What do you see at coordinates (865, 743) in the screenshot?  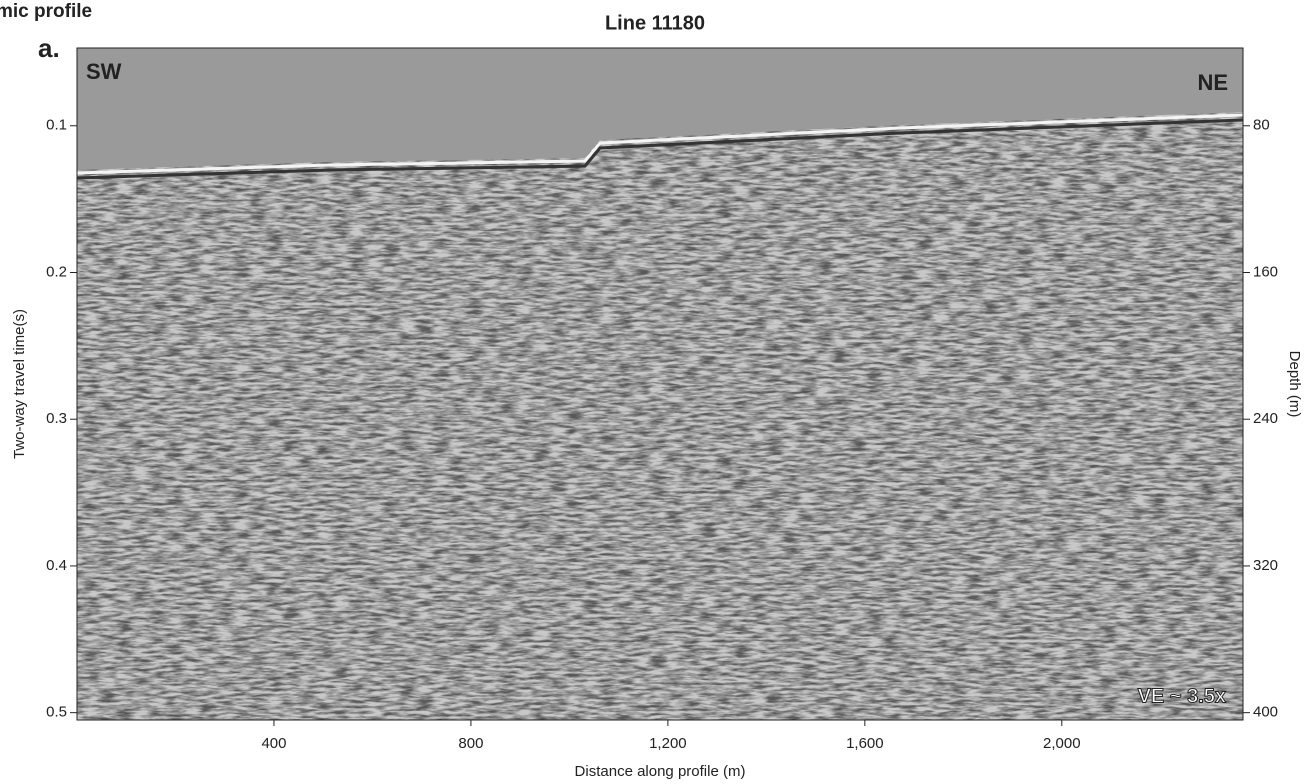 I see `x-tick-label: 1,600` at bounding box center [865, 743].